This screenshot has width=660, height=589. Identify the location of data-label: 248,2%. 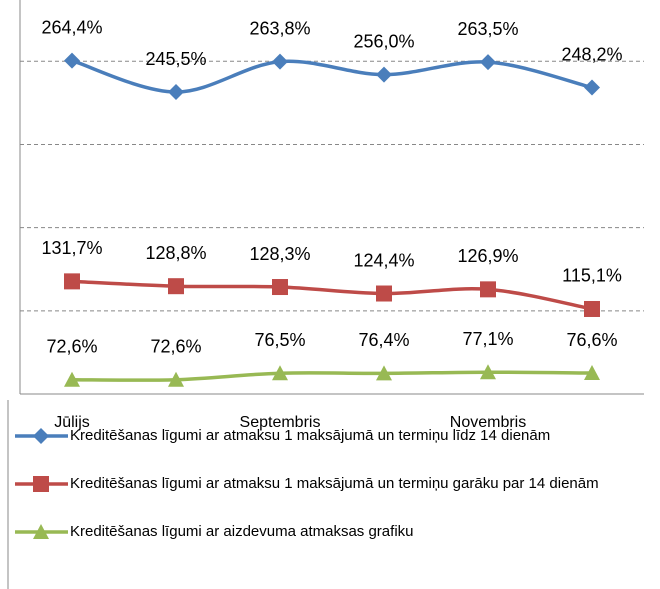
(591, 54).